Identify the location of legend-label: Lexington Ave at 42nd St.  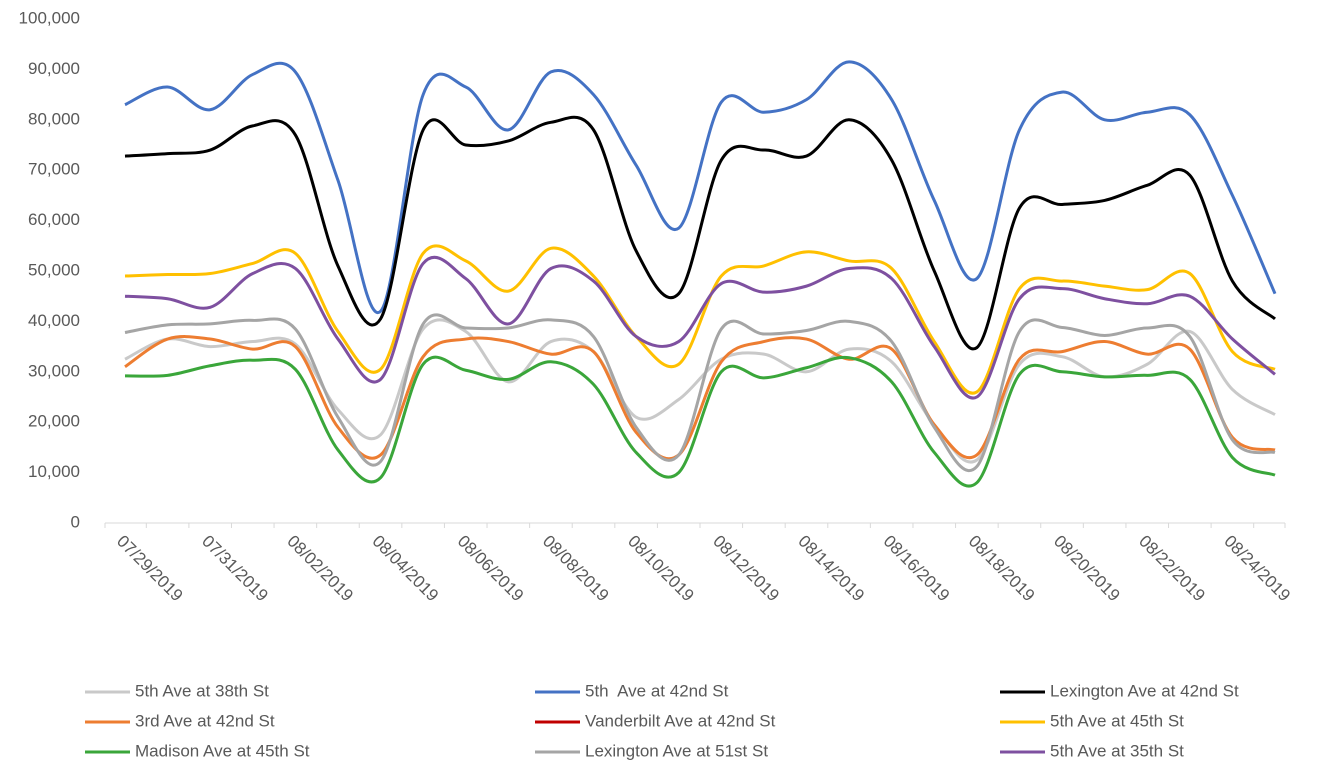
(1144, 690).